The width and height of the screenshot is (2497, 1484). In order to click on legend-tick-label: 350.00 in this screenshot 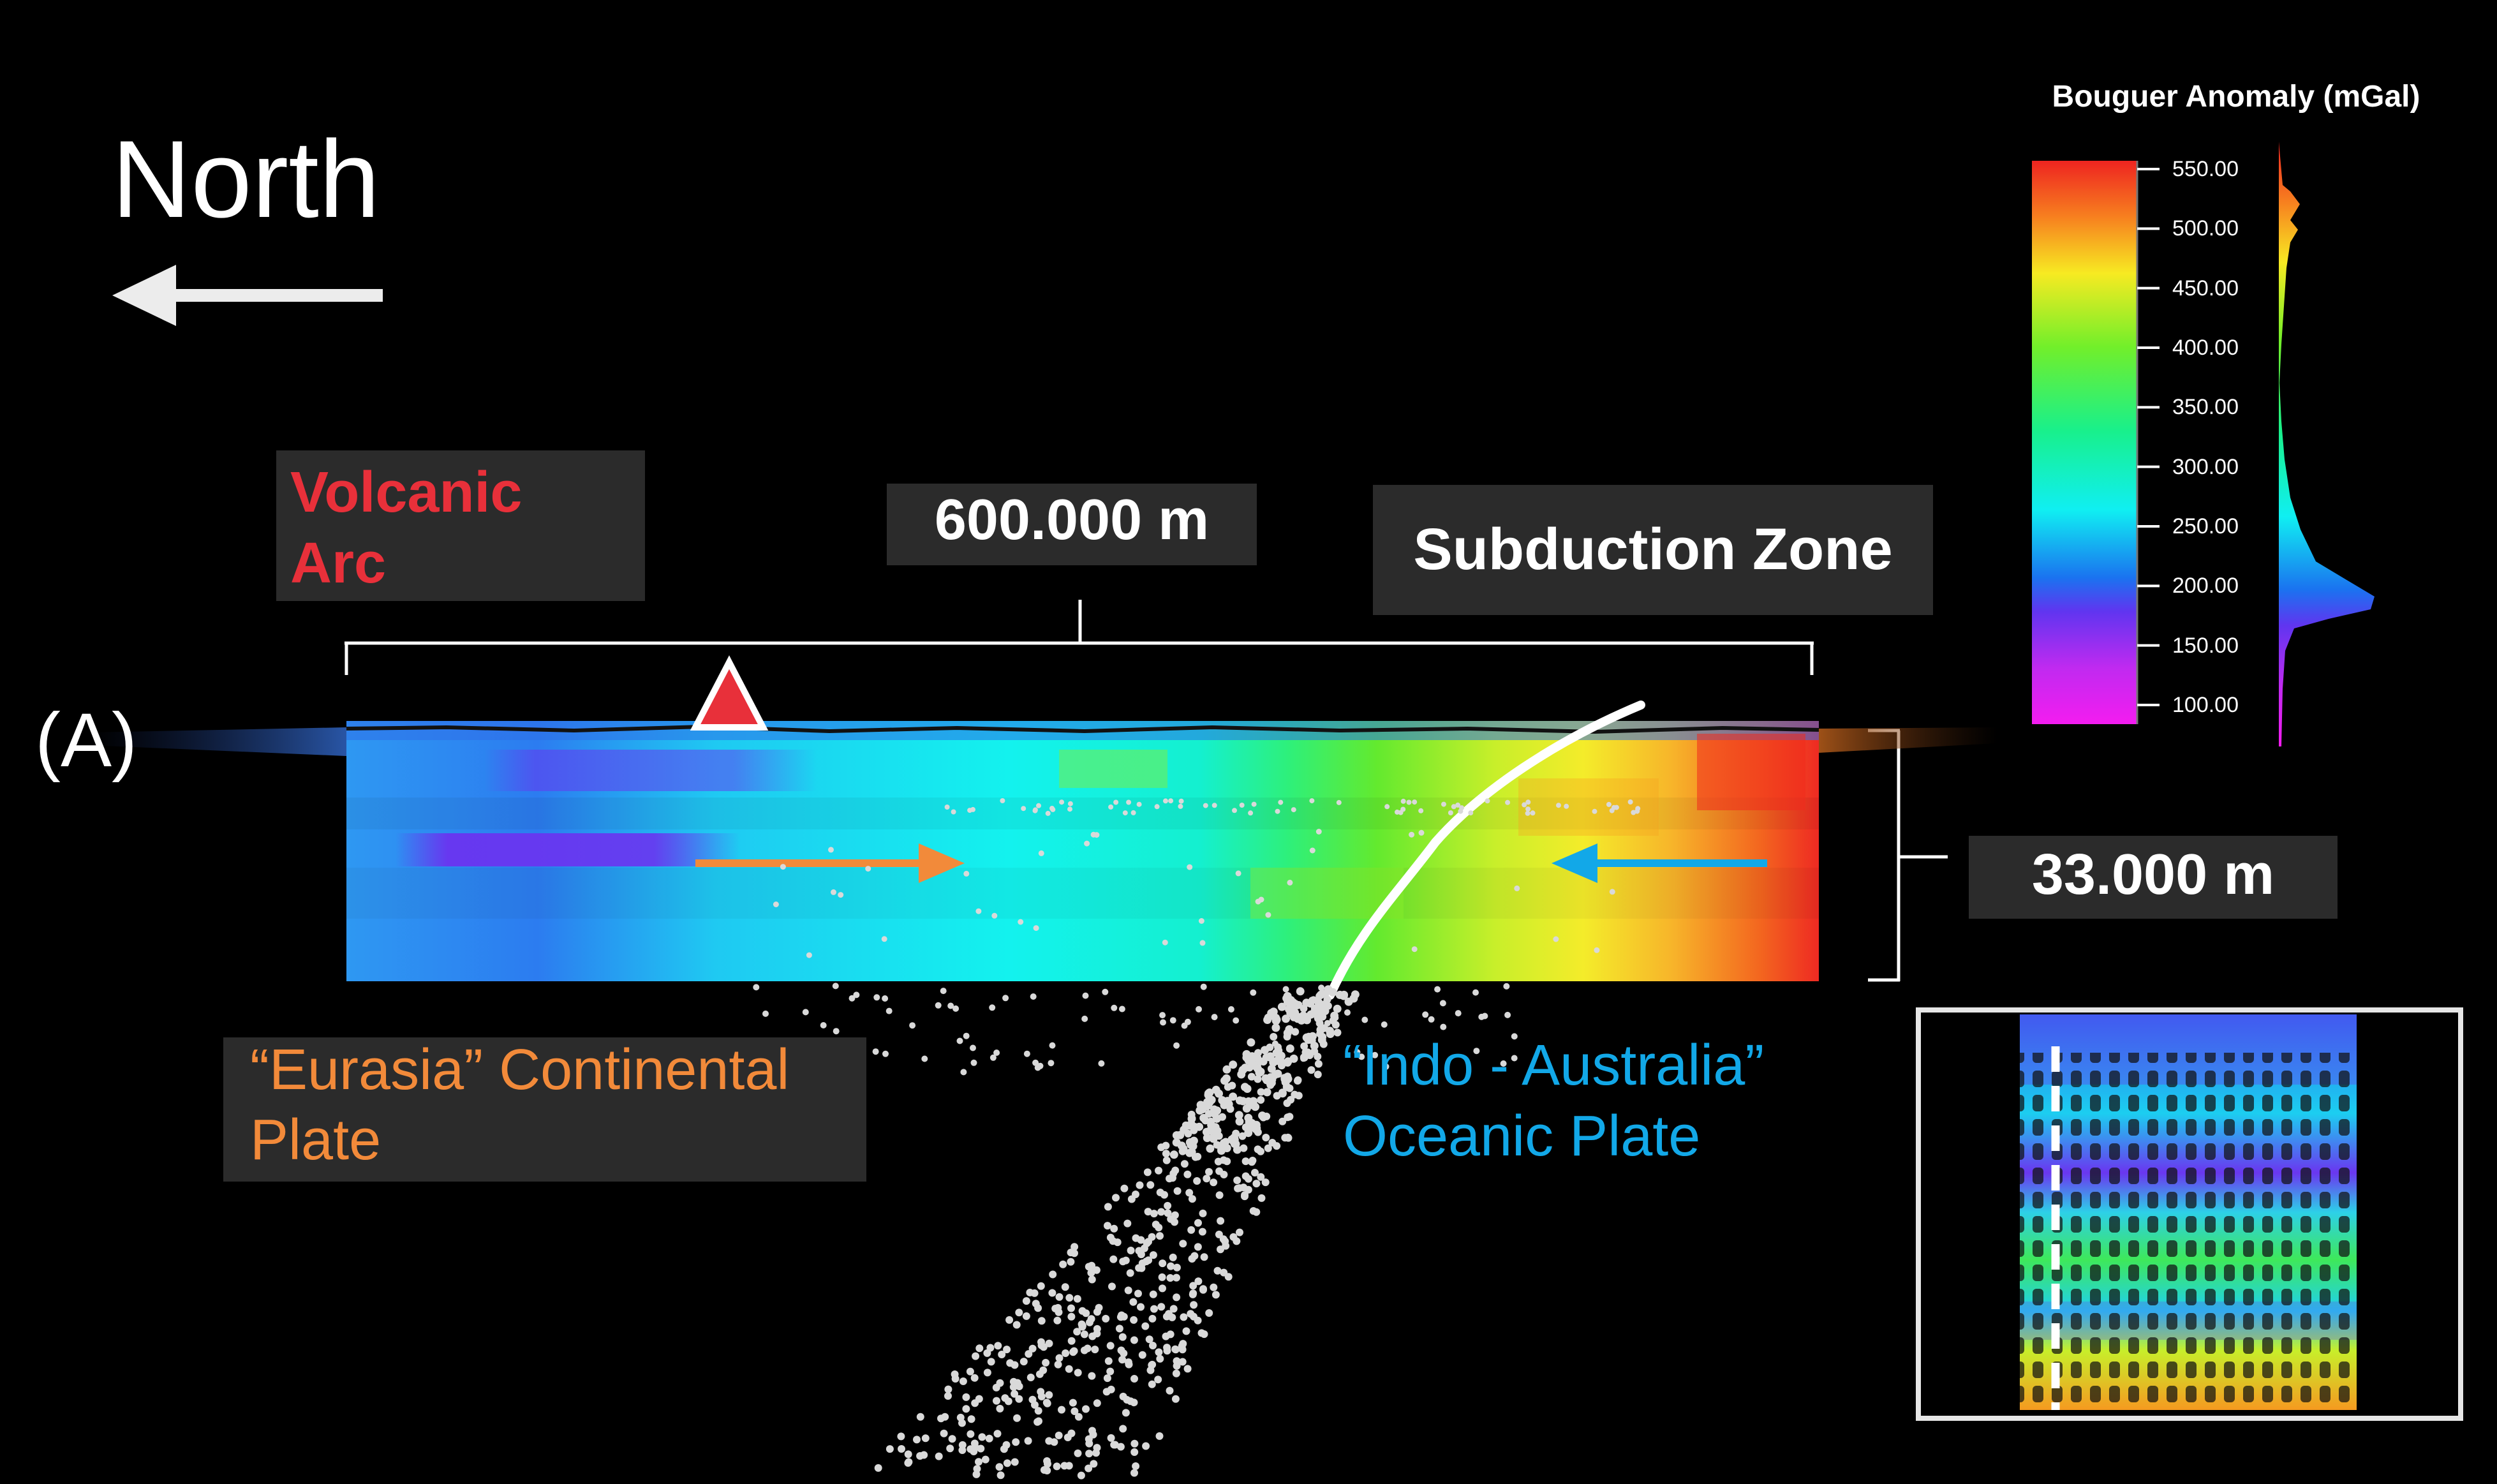, I will do `click(2205, 407)`.